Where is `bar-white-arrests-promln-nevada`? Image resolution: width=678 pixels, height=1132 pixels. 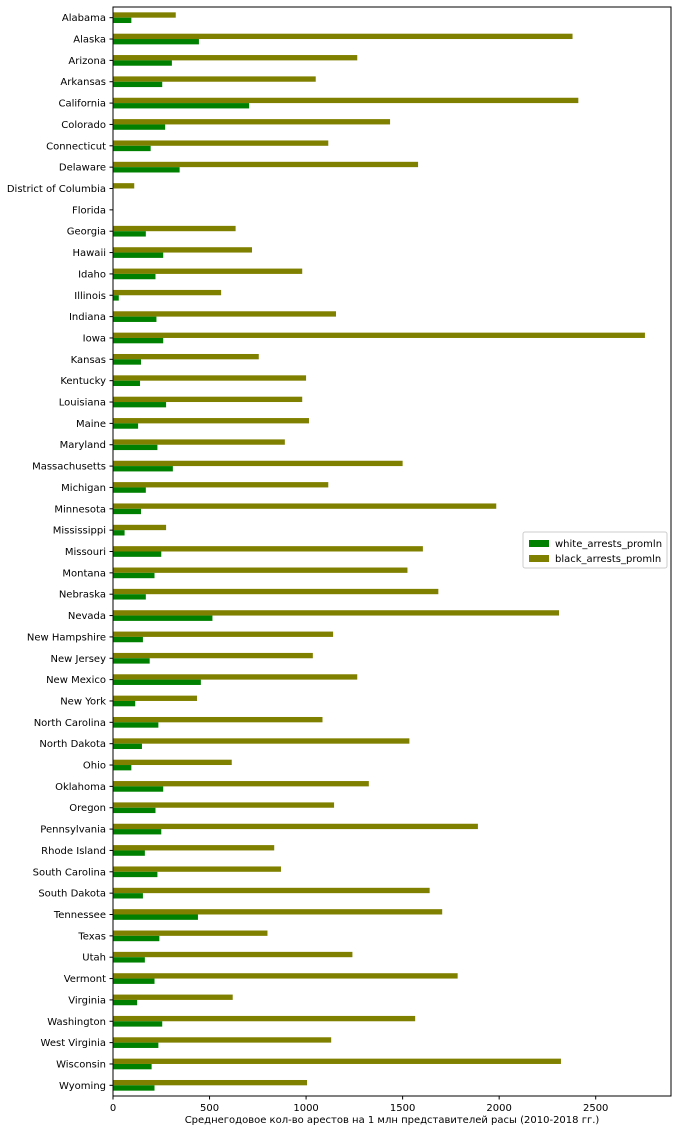 bar-white-arrests-promln-nevada is located at coordinates (163, 618).